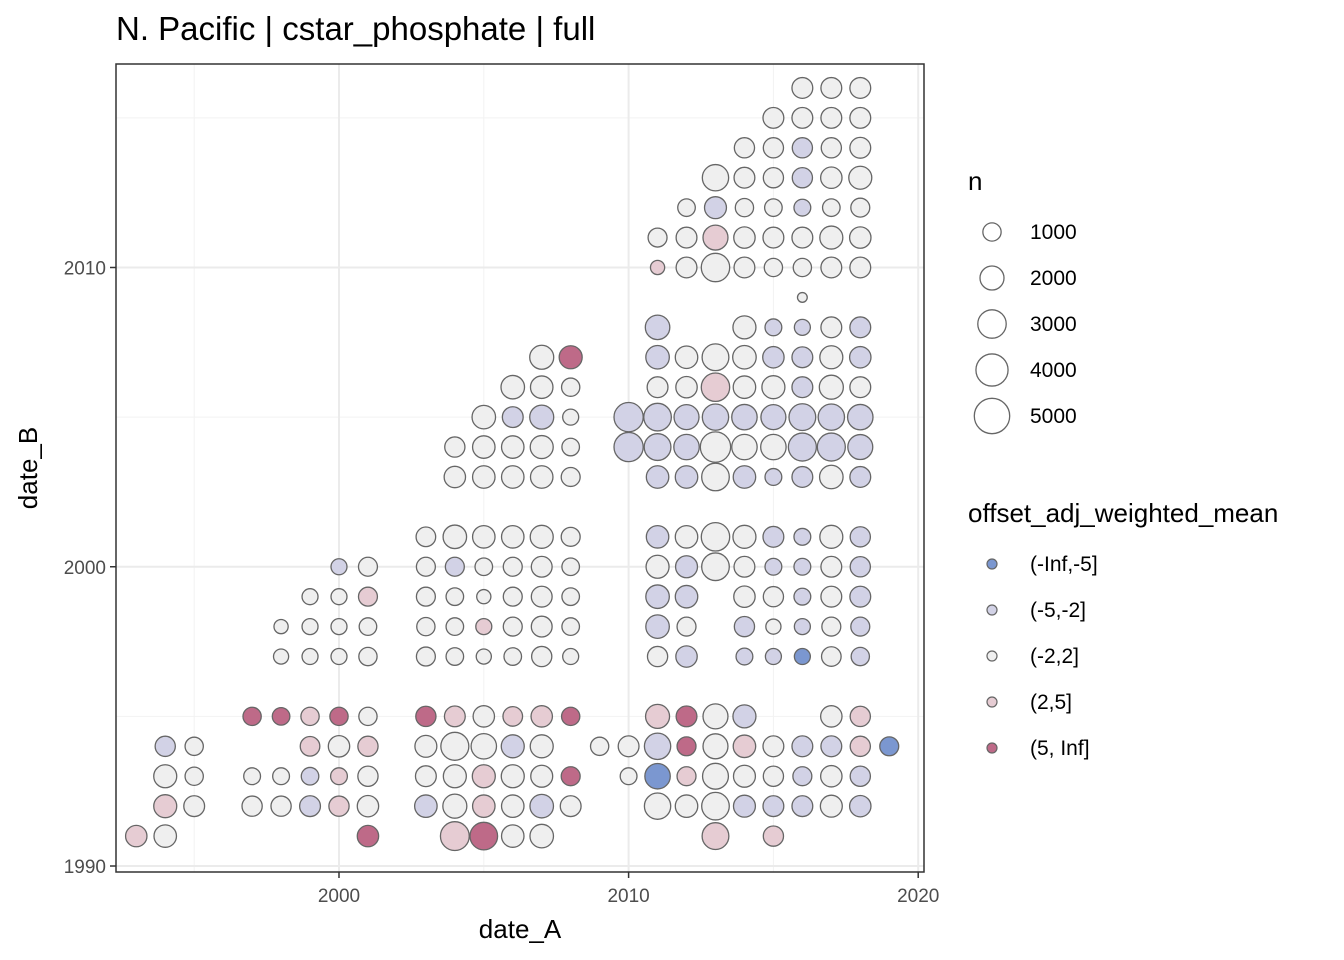 The height and width of the screenshot is (960, 1344). What do you see at coordinates (1022, 300) in the screenshot?
I see `size-legend: n 1000 2000 3000 4000 5000` at bounding box center [1022, 300].